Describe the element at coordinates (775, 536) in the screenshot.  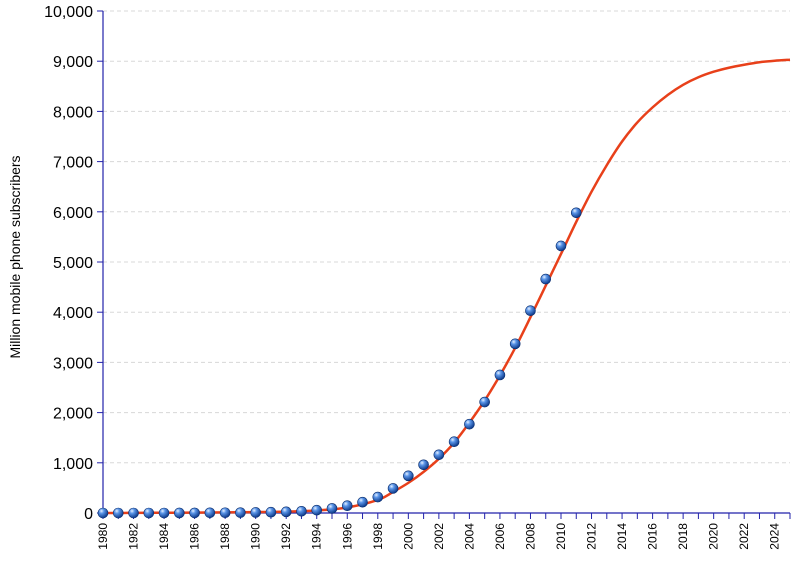
I see `x-tick-label: 2024` at that location.